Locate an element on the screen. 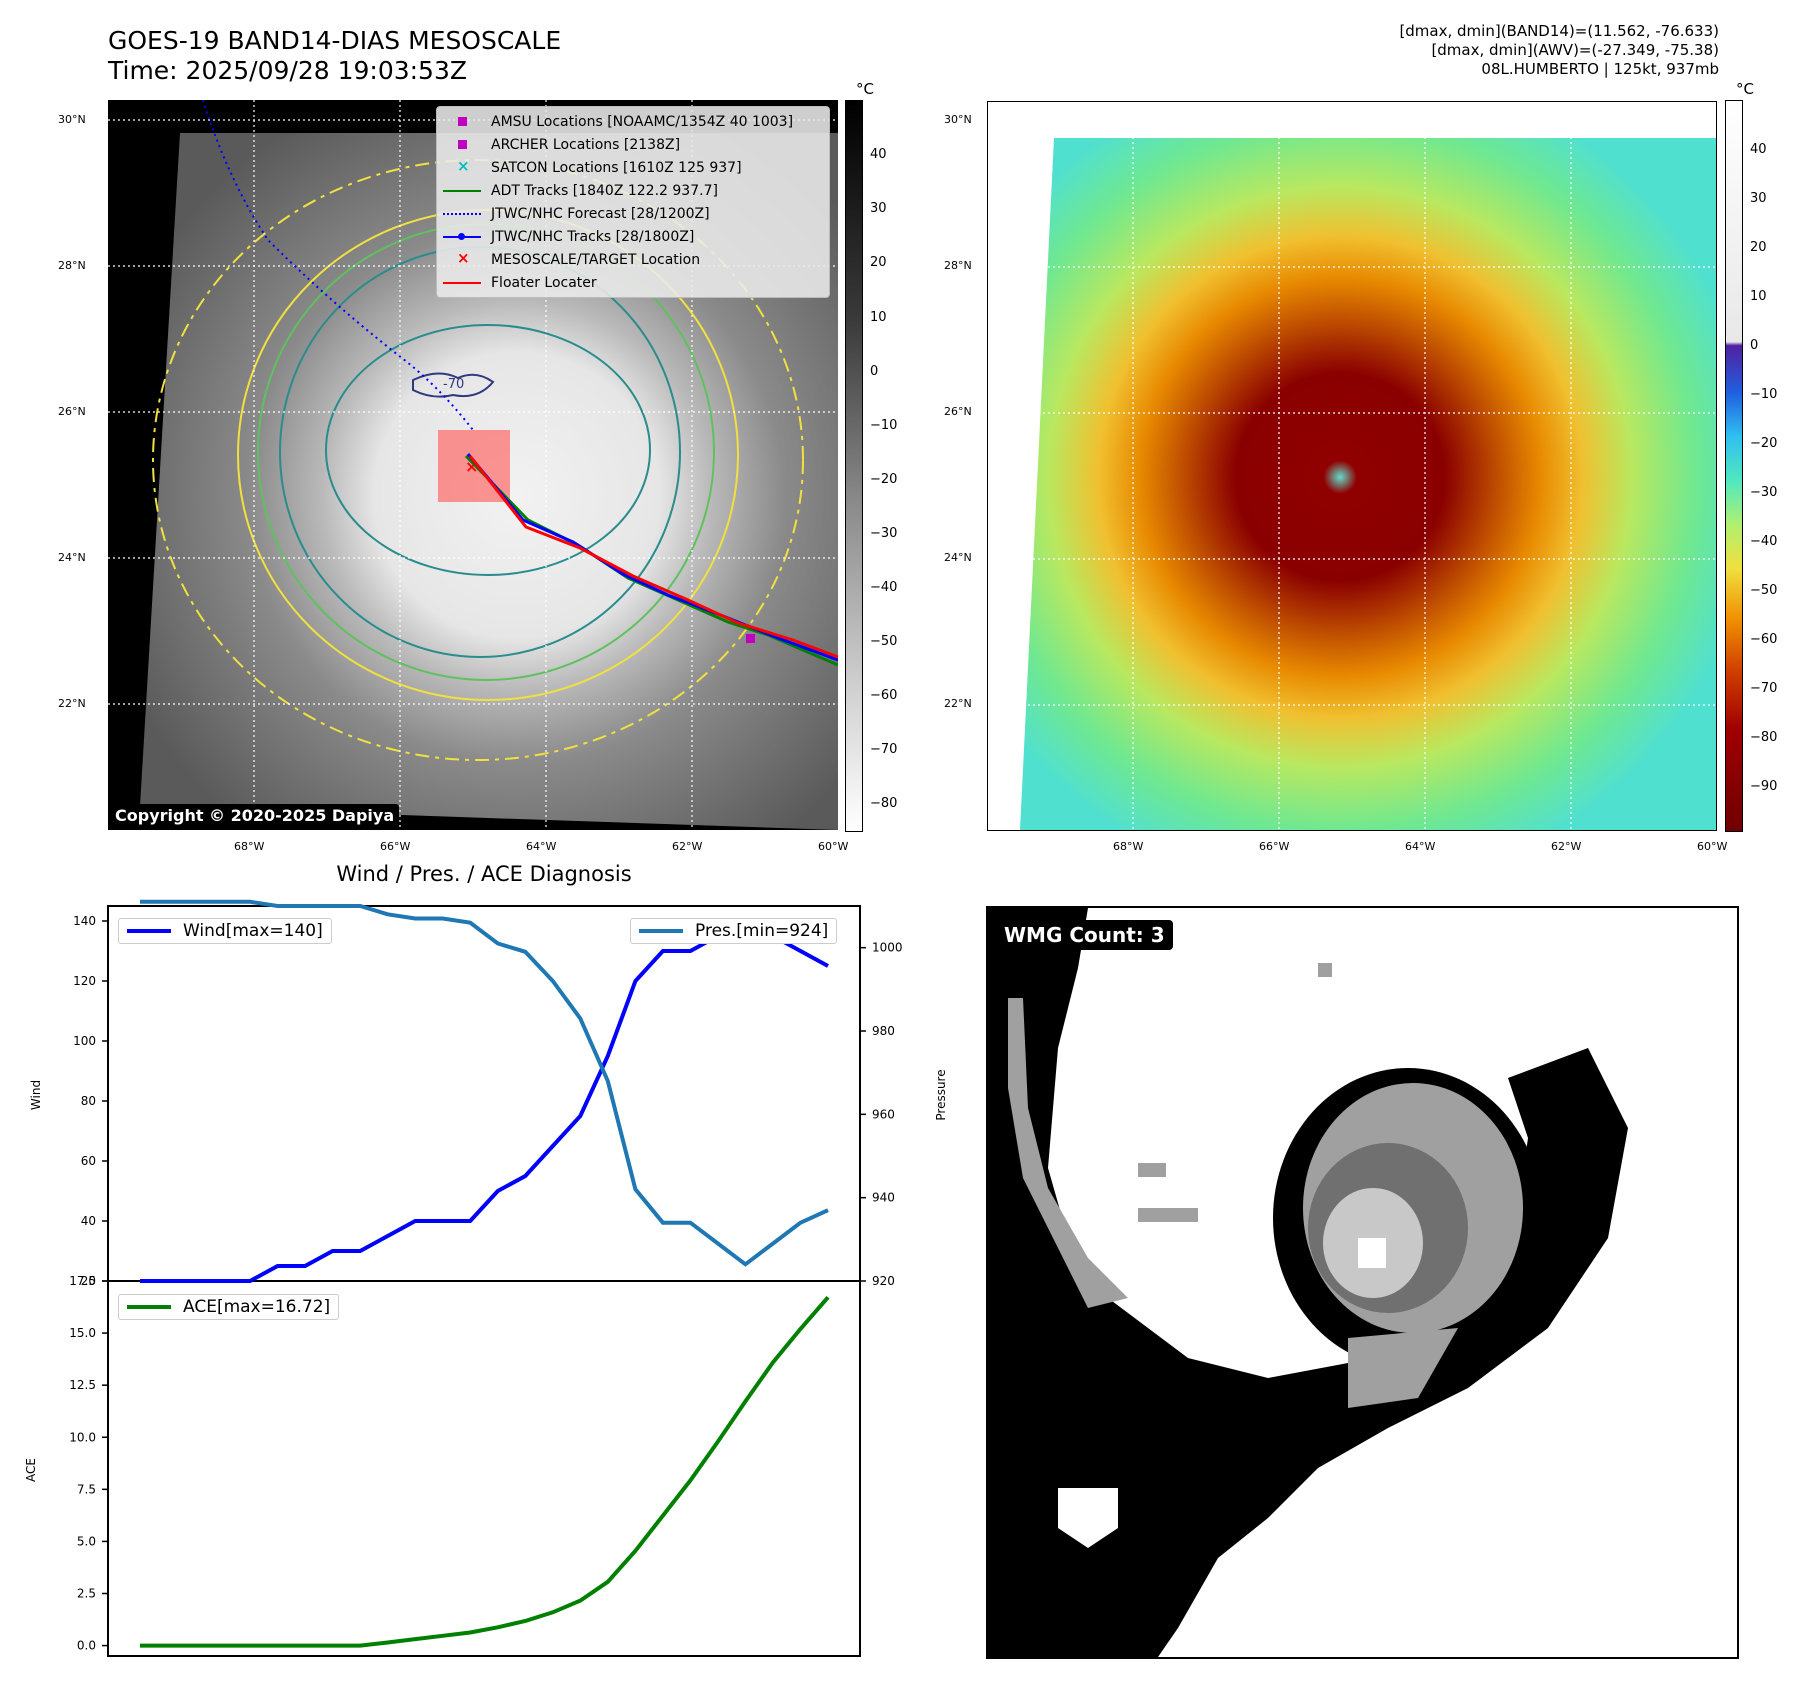  wind-axis-tick-label: 40 is located at coordinates (88, 1221).